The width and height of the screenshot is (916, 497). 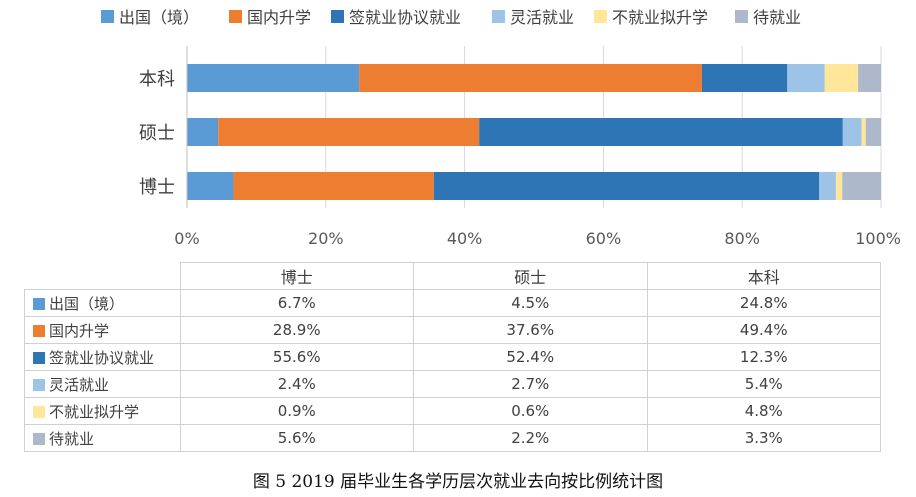 I want to click on x-tick-label: 100%, so click(x=878, y=238).